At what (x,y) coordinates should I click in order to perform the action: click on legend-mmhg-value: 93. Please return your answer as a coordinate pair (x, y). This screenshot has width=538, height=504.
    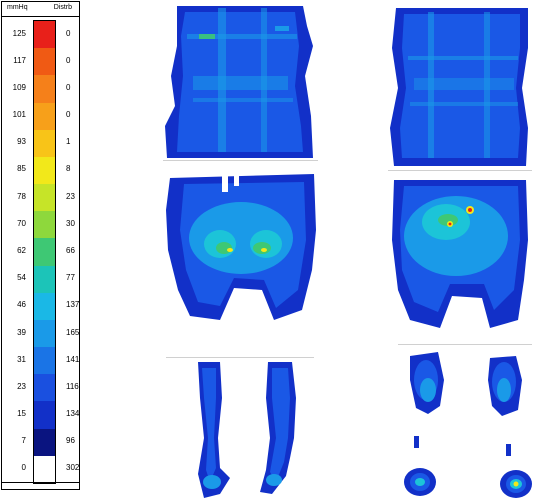
    Looking at the image, I should click on (21, 142).